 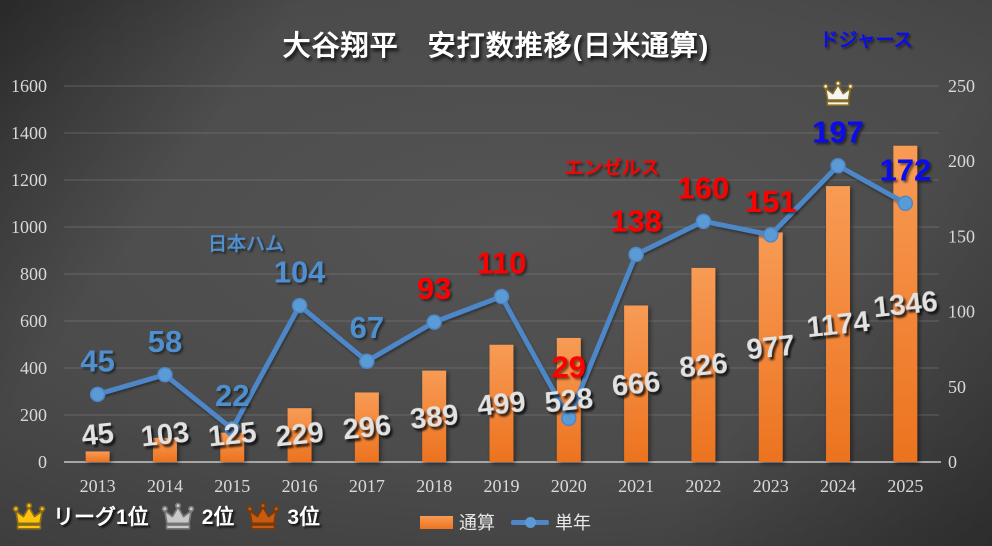 I want to click on ranking-legend-item-2: 2位, so click(x=197, y=516).